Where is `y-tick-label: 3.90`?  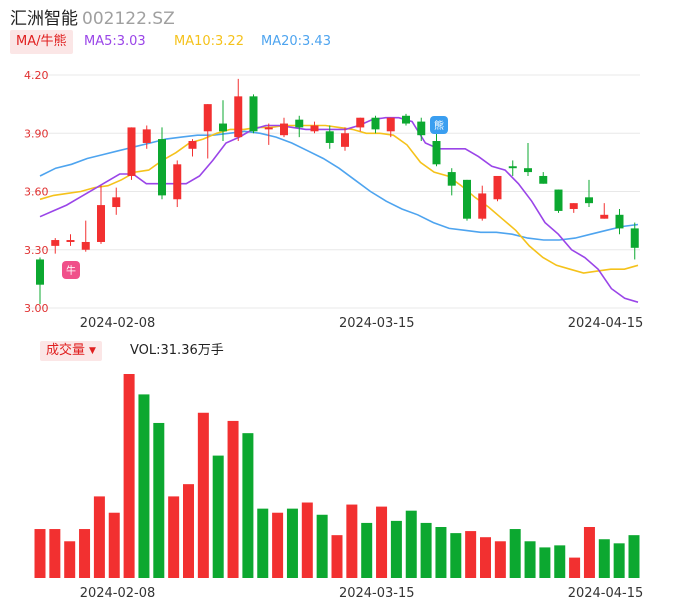
y-tick-label: 3.90 is located at coordinates (36, 133).